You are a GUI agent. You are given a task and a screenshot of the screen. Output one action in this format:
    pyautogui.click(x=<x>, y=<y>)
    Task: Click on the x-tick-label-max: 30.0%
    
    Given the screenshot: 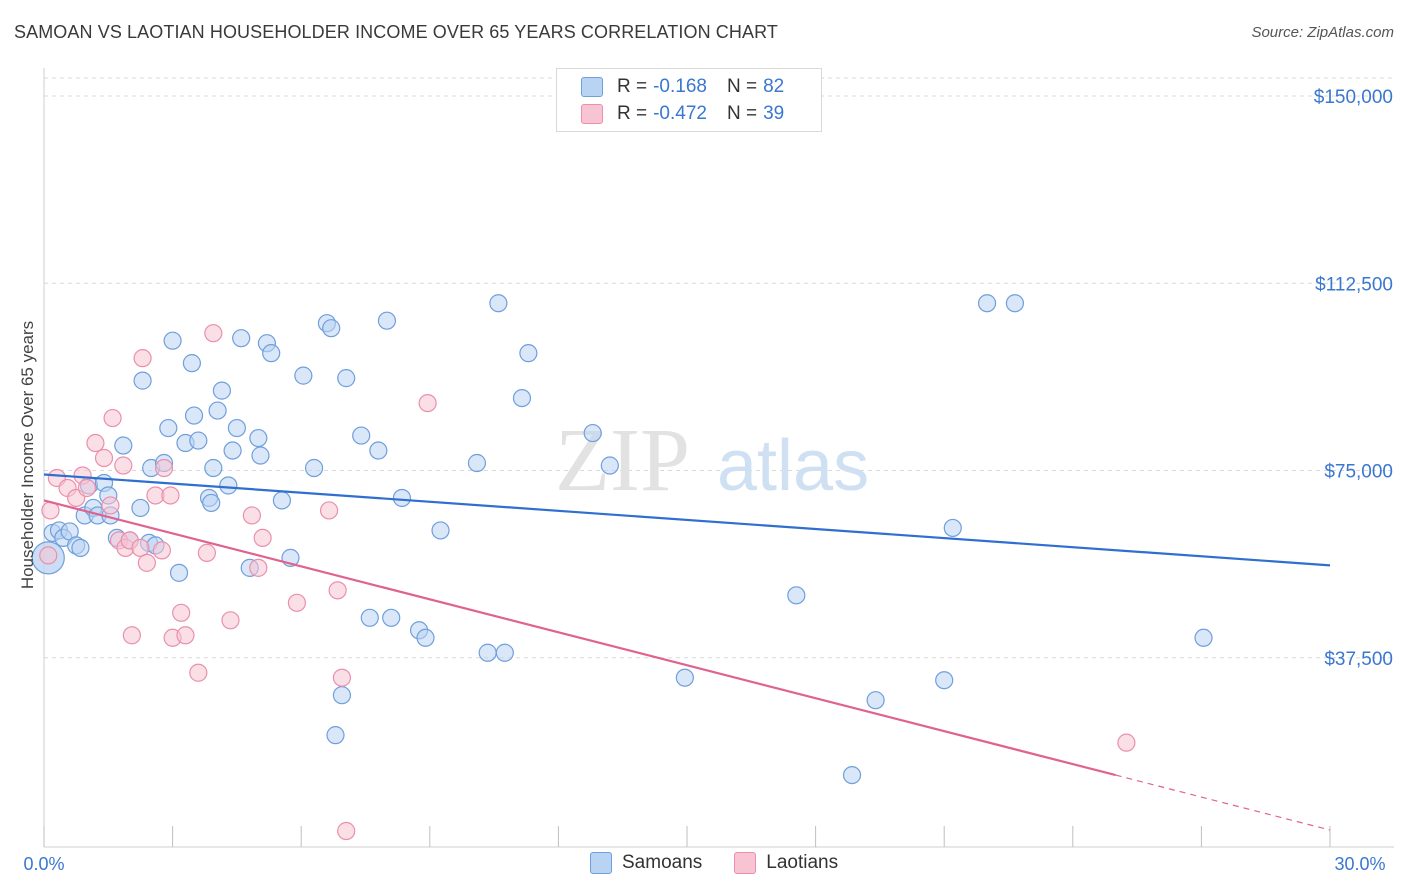 What is the action you would take?
    pyautogui.click(x=1359, y=864)
    